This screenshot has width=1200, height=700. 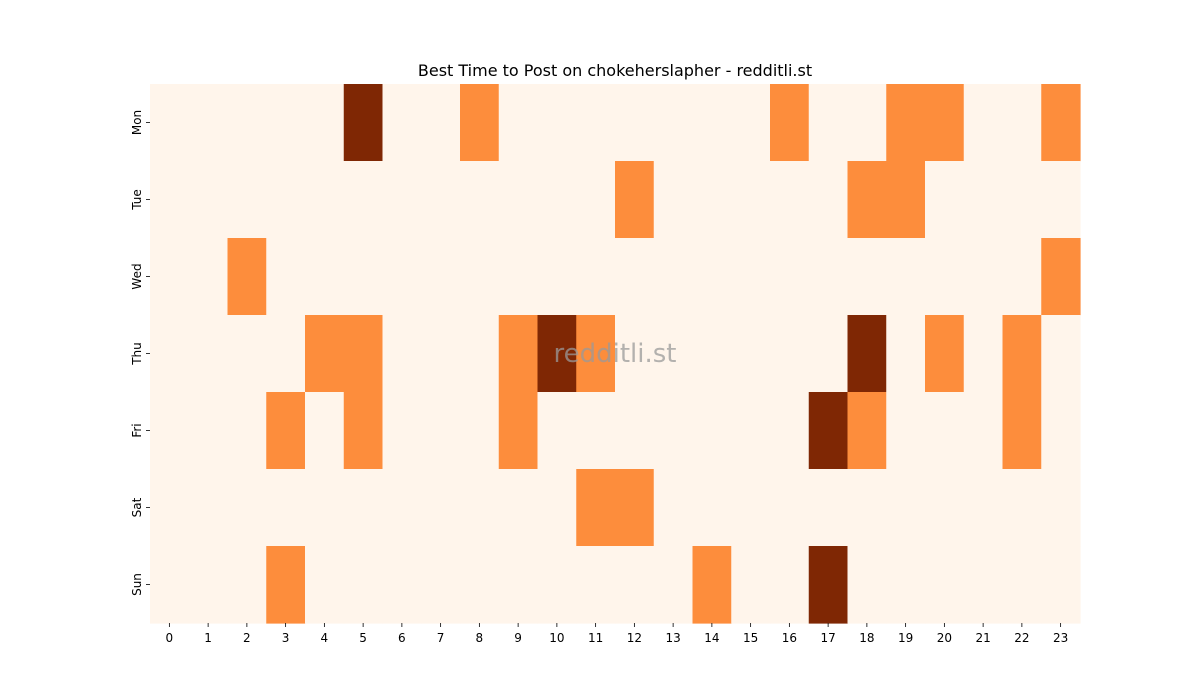 I want to click on x-tick-label: 0, so click(x=170, y=638).